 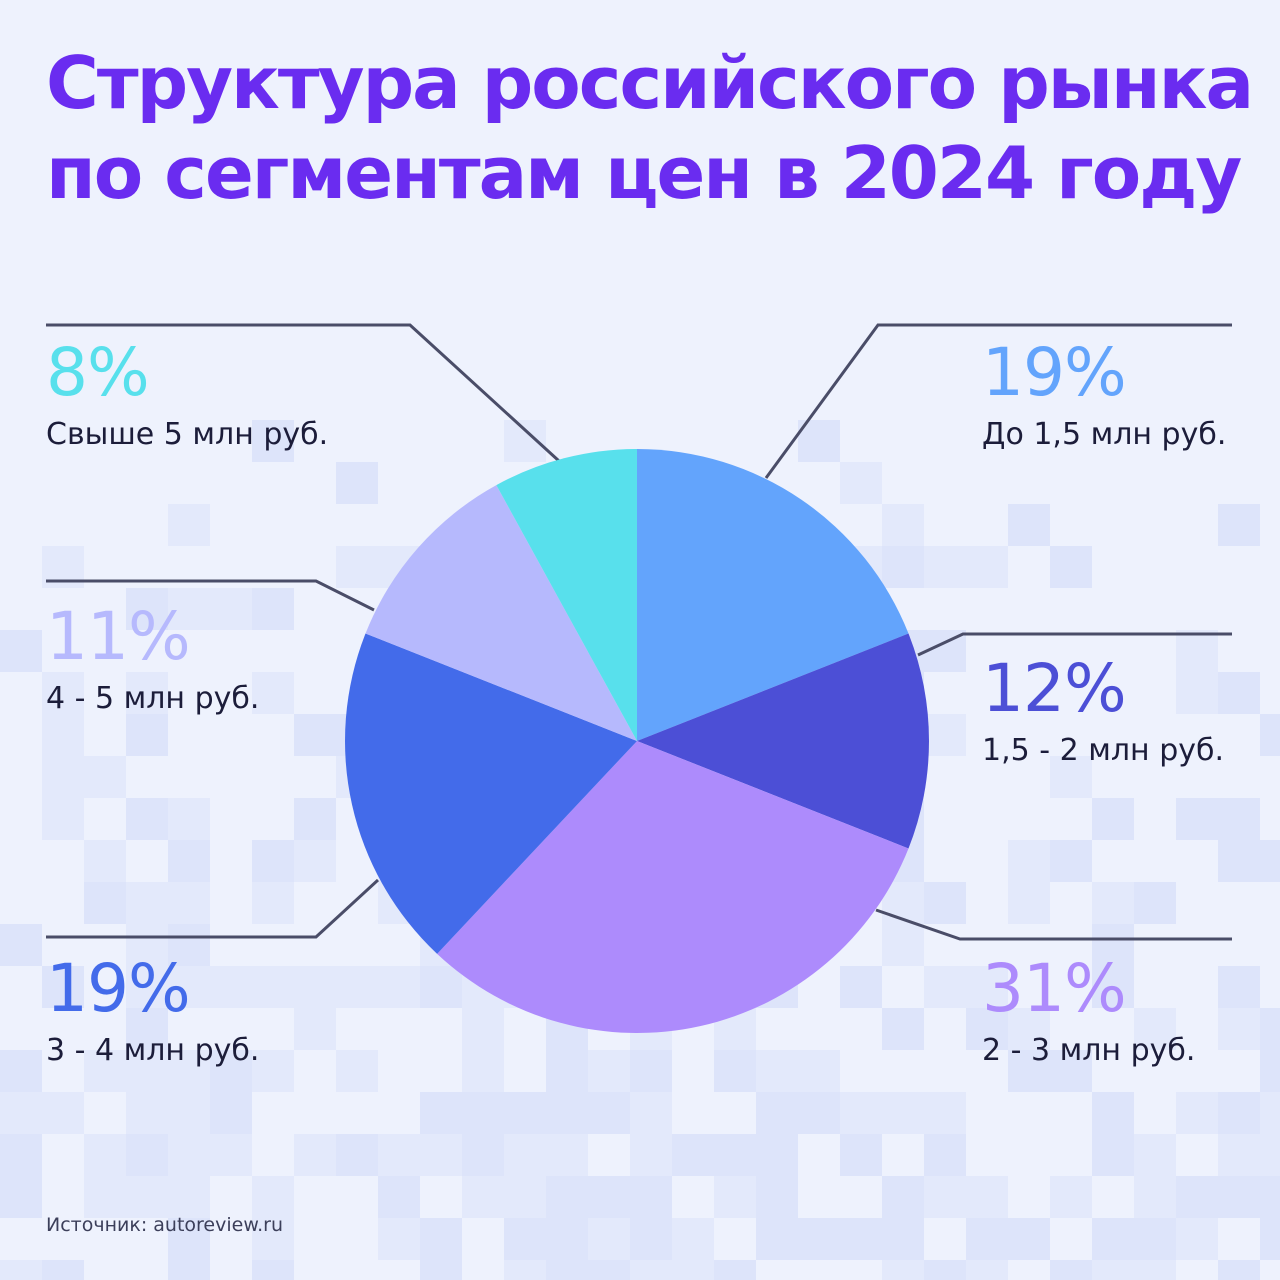 I want to click on leader-line-3-to-4m, so click(x=213, y=908).